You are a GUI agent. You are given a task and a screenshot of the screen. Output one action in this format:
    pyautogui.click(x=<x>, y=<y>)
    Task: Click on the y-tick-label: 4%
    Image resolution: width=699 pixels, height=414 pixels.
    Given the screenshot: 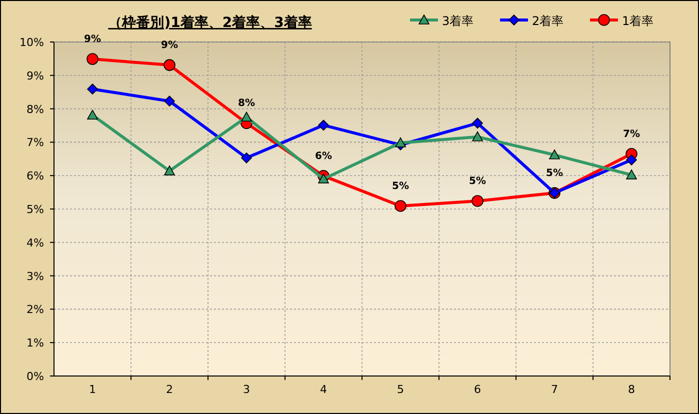 What is the action you would take?
    pyautogui.click(x=35, y=243)
    